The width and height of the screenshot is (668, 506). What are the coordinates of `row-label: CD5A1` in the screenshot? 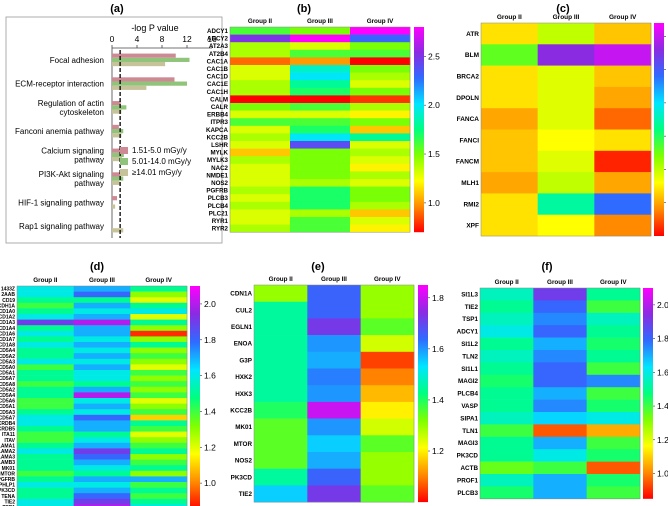 It's located at (7, 374).